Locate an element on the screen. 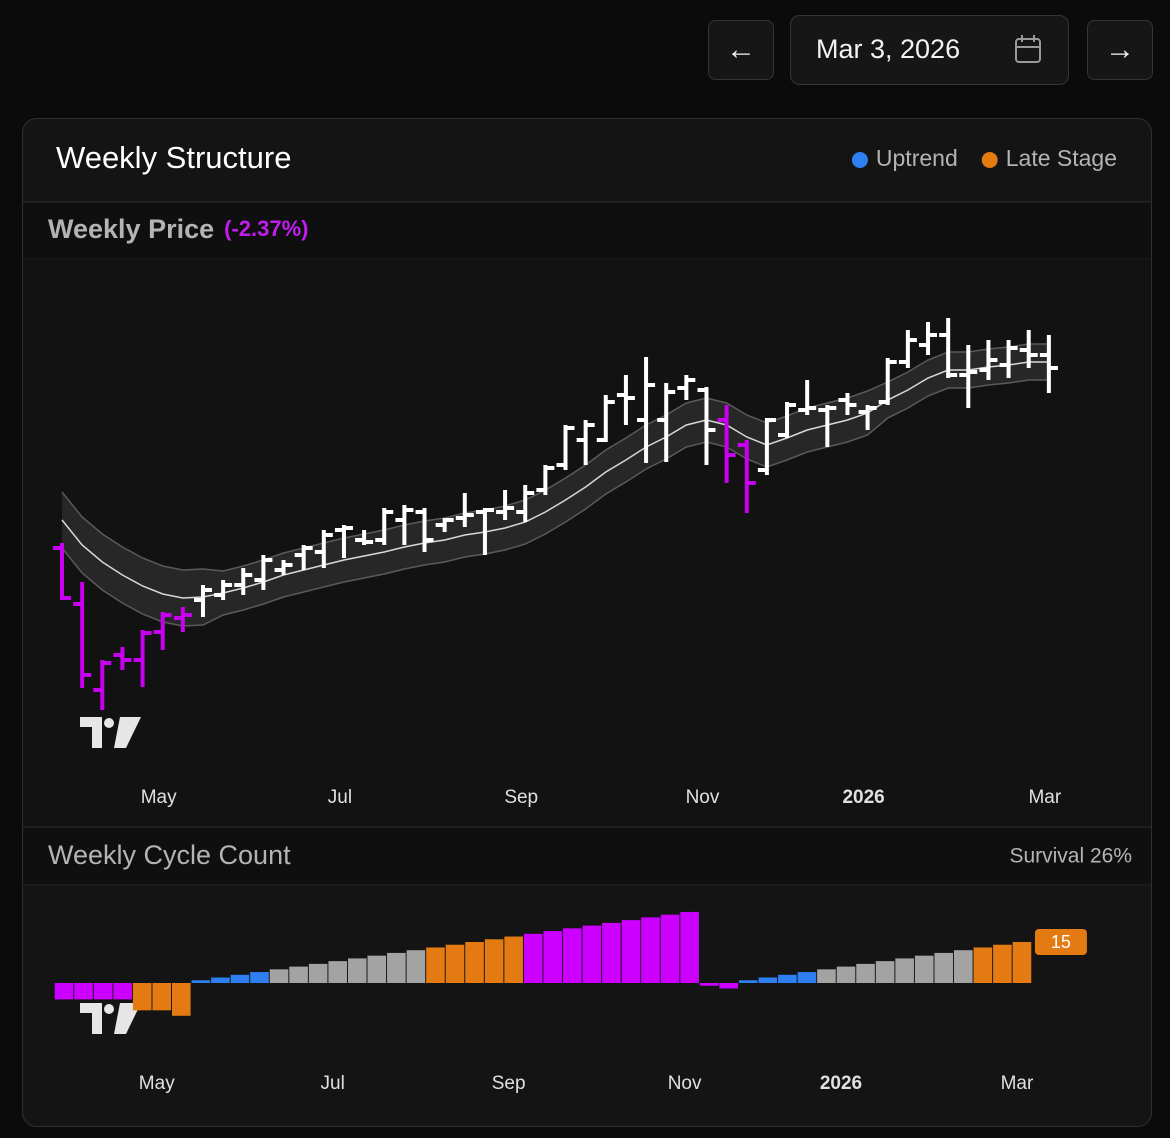 The height and width of the screenshot is (1138, 1170). calendar-icon is located at coordinates (1028, 49).